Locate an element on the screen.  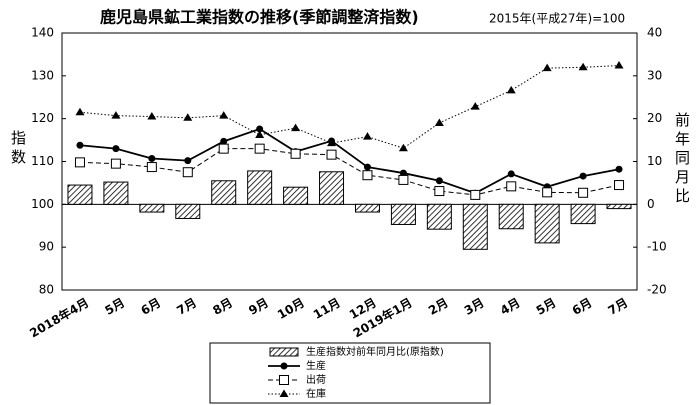
y2-tick-label: 30 is located at coordinates (654, 75).